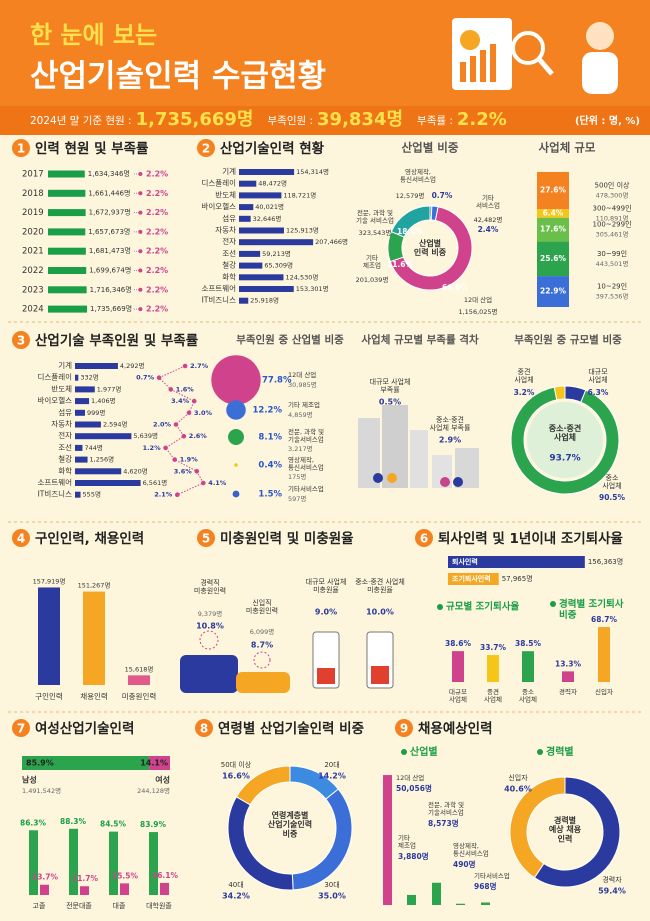  I want to click on title-dot, so click(440, 607).